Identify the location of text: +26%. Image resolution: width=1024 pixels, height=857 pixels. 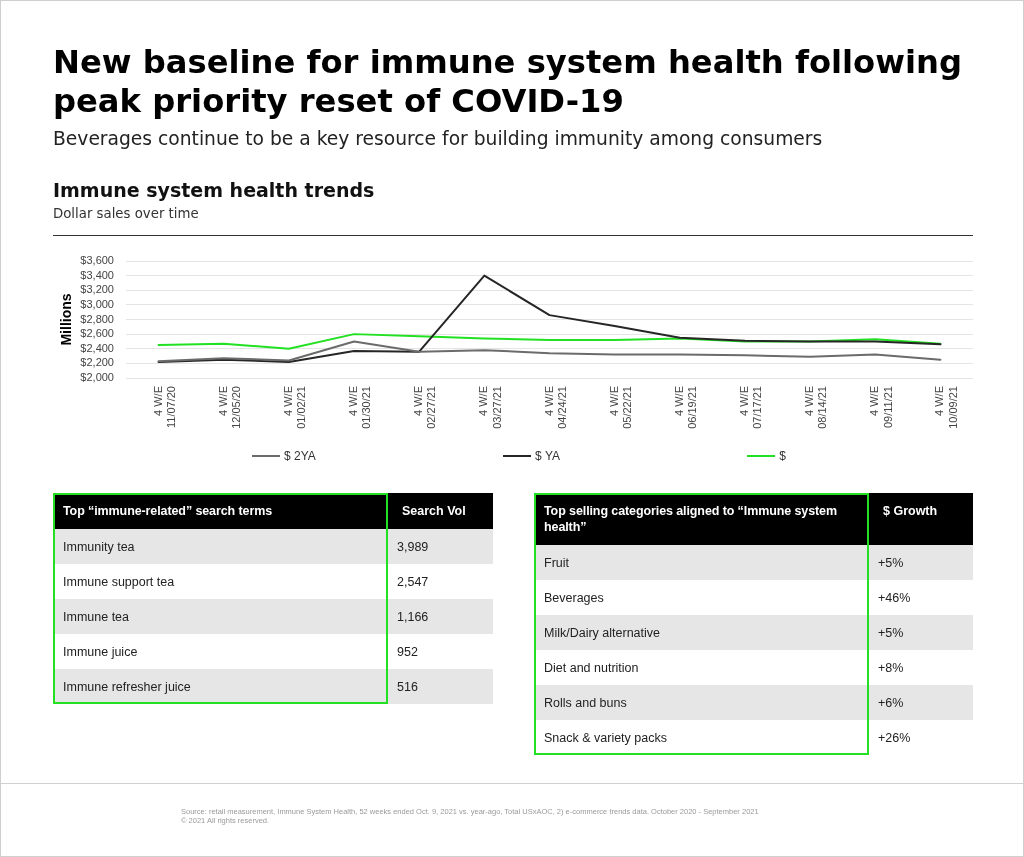
(894, 737).